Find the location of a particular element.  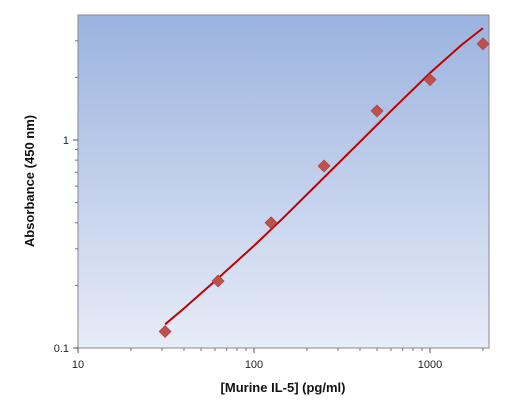

x-tick-label: 1000 is located at coordinates (430, 365).